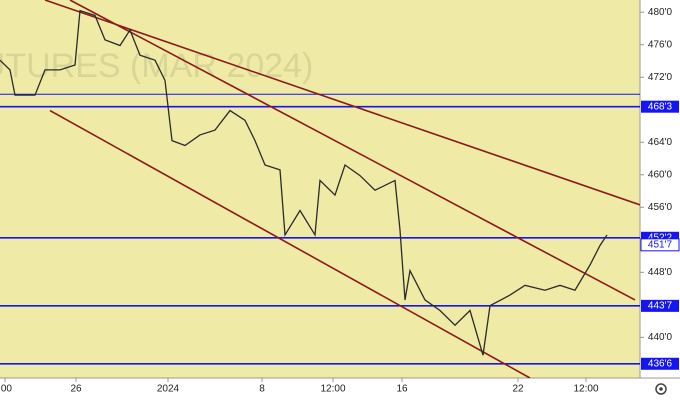 The image size is (680, 400). What do you see at coordinates (402, 389) in the screenshot?
I see `x-tick-label: 16` at bounding box center [402, 389].